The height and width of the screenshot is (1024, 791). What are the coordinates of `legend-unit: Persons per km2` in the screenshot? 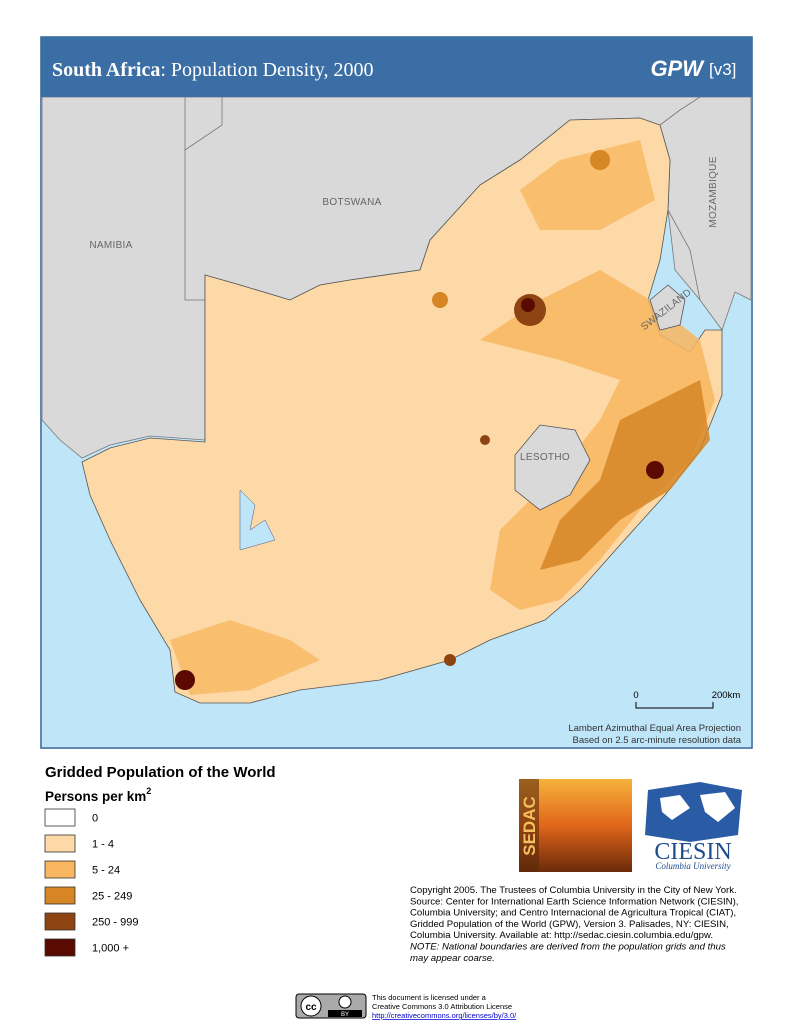 It's located at (98, 795).